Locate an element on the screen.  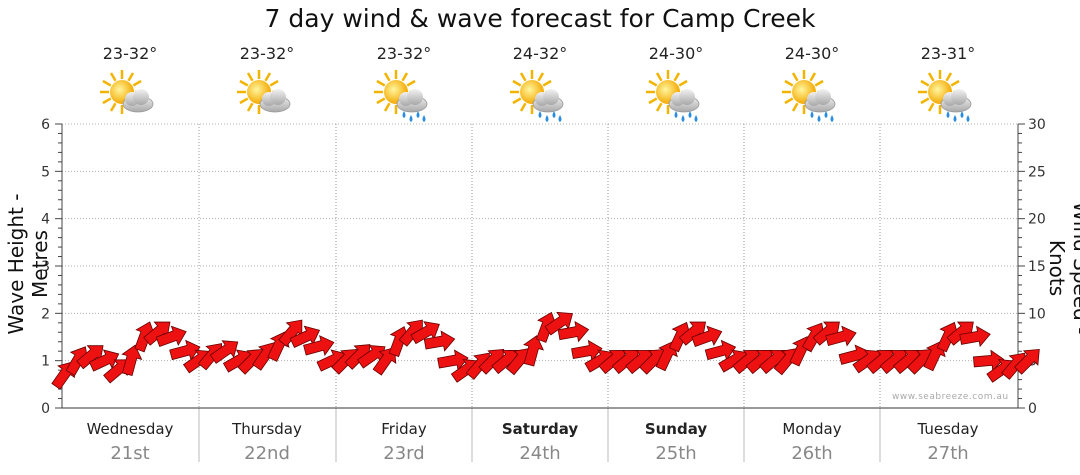
left-axis-ticks: 0 1 2 3 4 5 6 is located at coordinates (52, 267).